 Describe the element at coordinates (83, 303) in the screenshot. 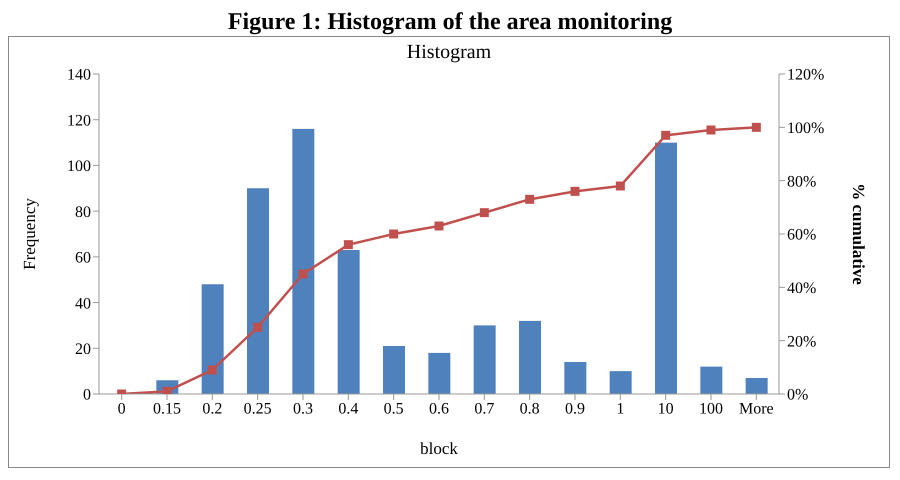

I see `y-tick-label: 40` at that location.